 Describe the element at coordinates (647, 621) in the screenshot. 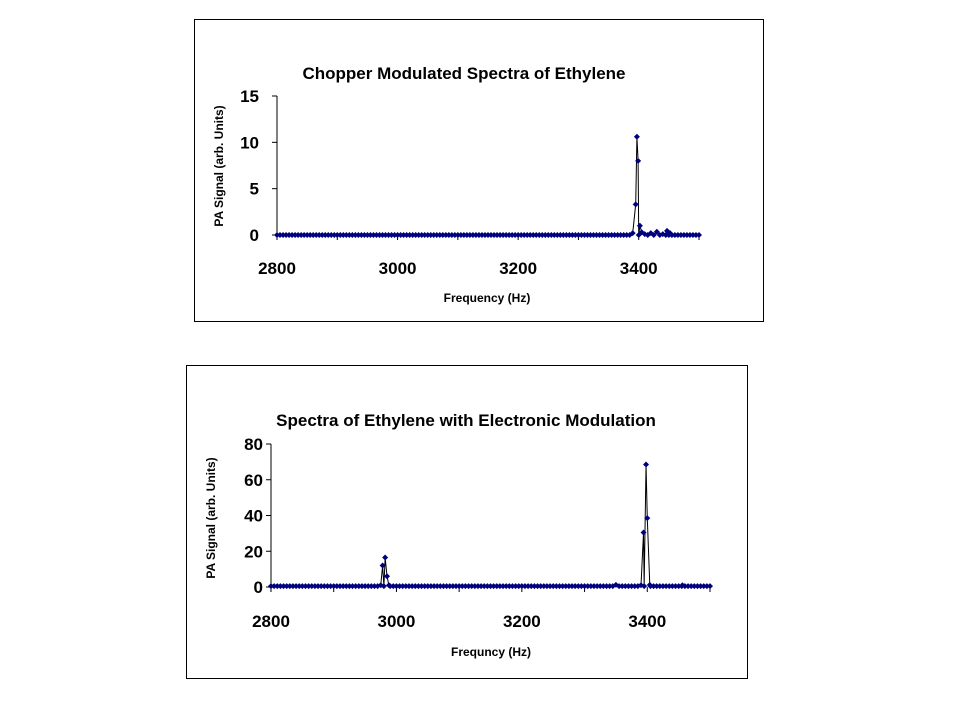

I see `chart-2-x-tick-label: 3400` at that location.